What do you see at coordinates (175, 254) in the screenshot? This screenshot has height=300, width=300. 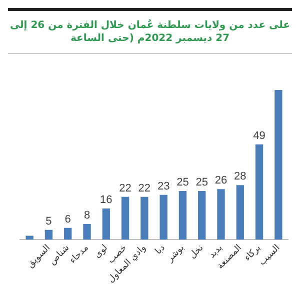 I see `x-tick-label: بوشر` at bounding box center [175, 254].